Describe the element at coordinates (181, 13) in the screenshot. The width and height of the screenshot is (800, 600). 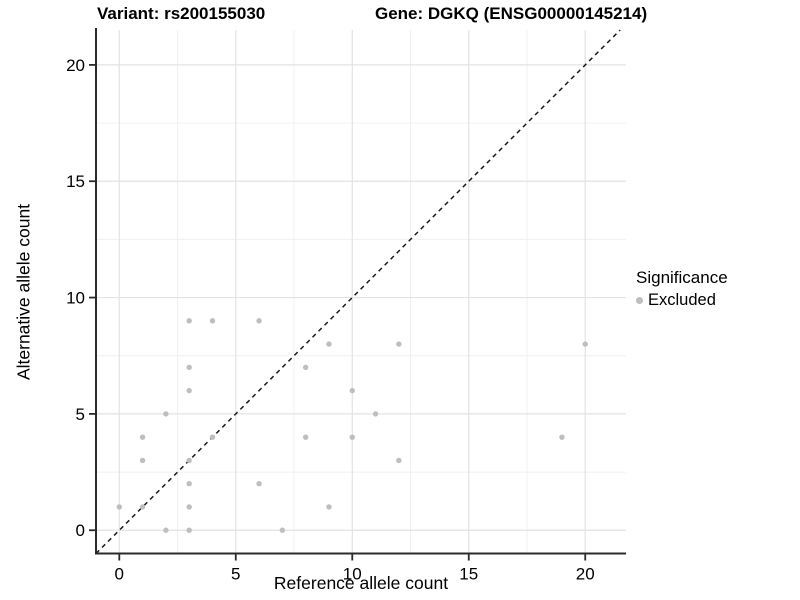
I see `variant-title: Variant: rs200155030` at that location.